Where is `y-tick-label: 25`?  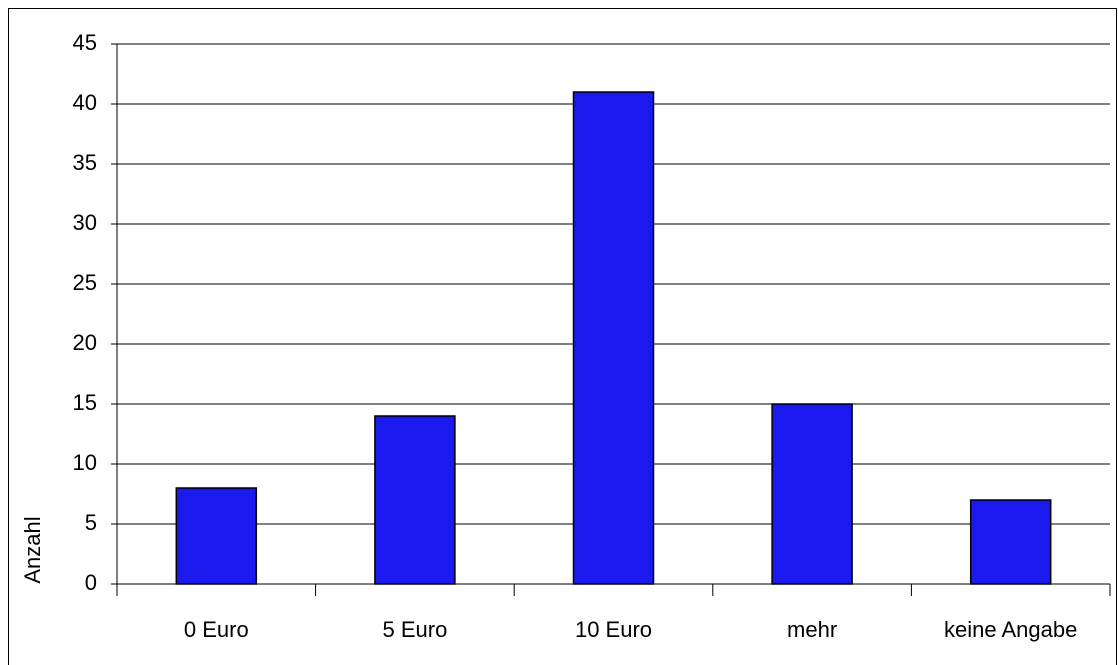 y-tick-label: 25 is located at coordinates (85, 282).